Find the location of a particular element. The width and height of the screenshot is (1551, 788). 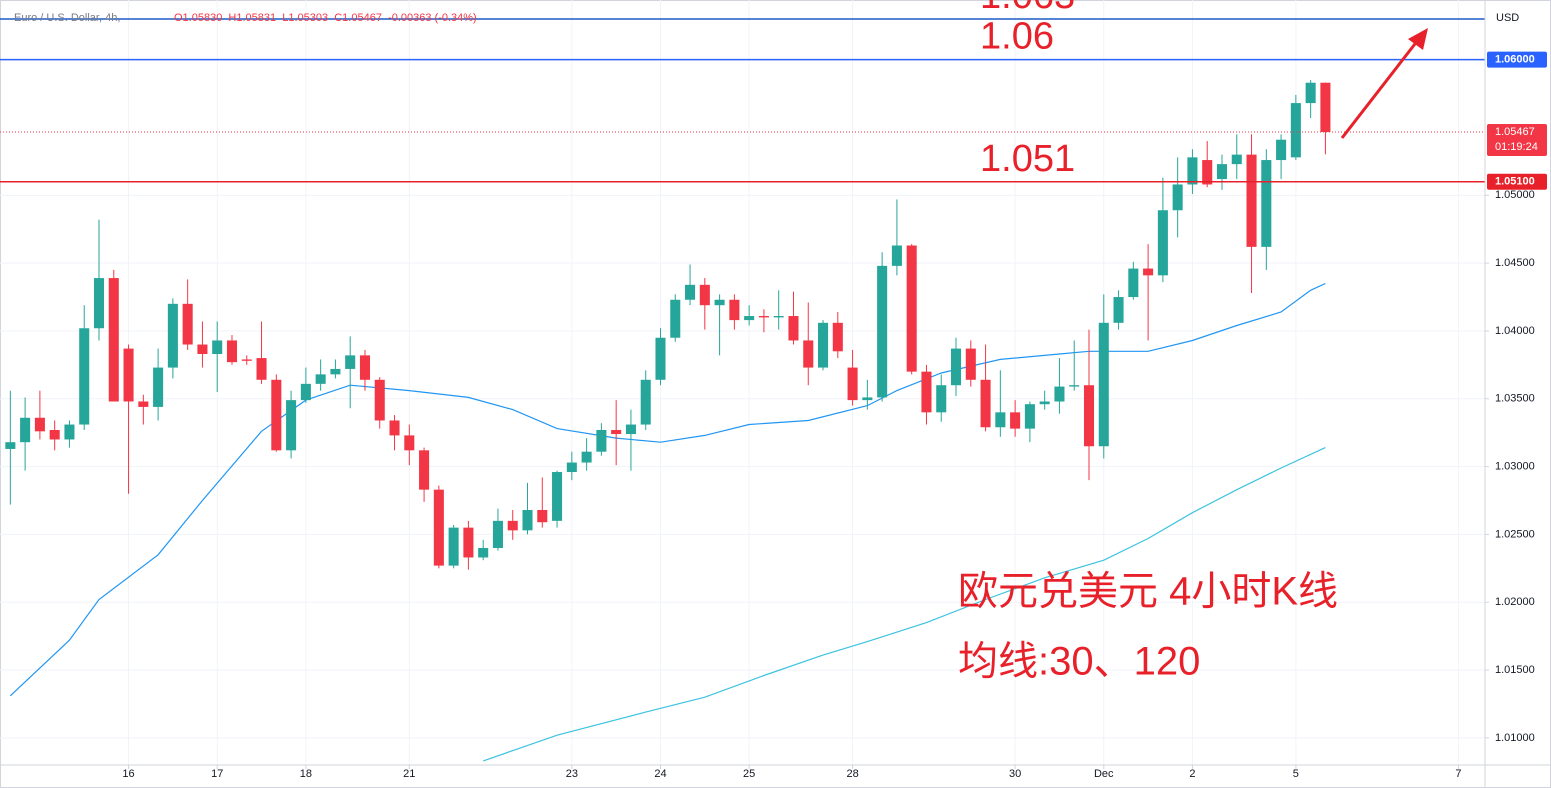

last-price-tag is located at coordinates (1517, 139).